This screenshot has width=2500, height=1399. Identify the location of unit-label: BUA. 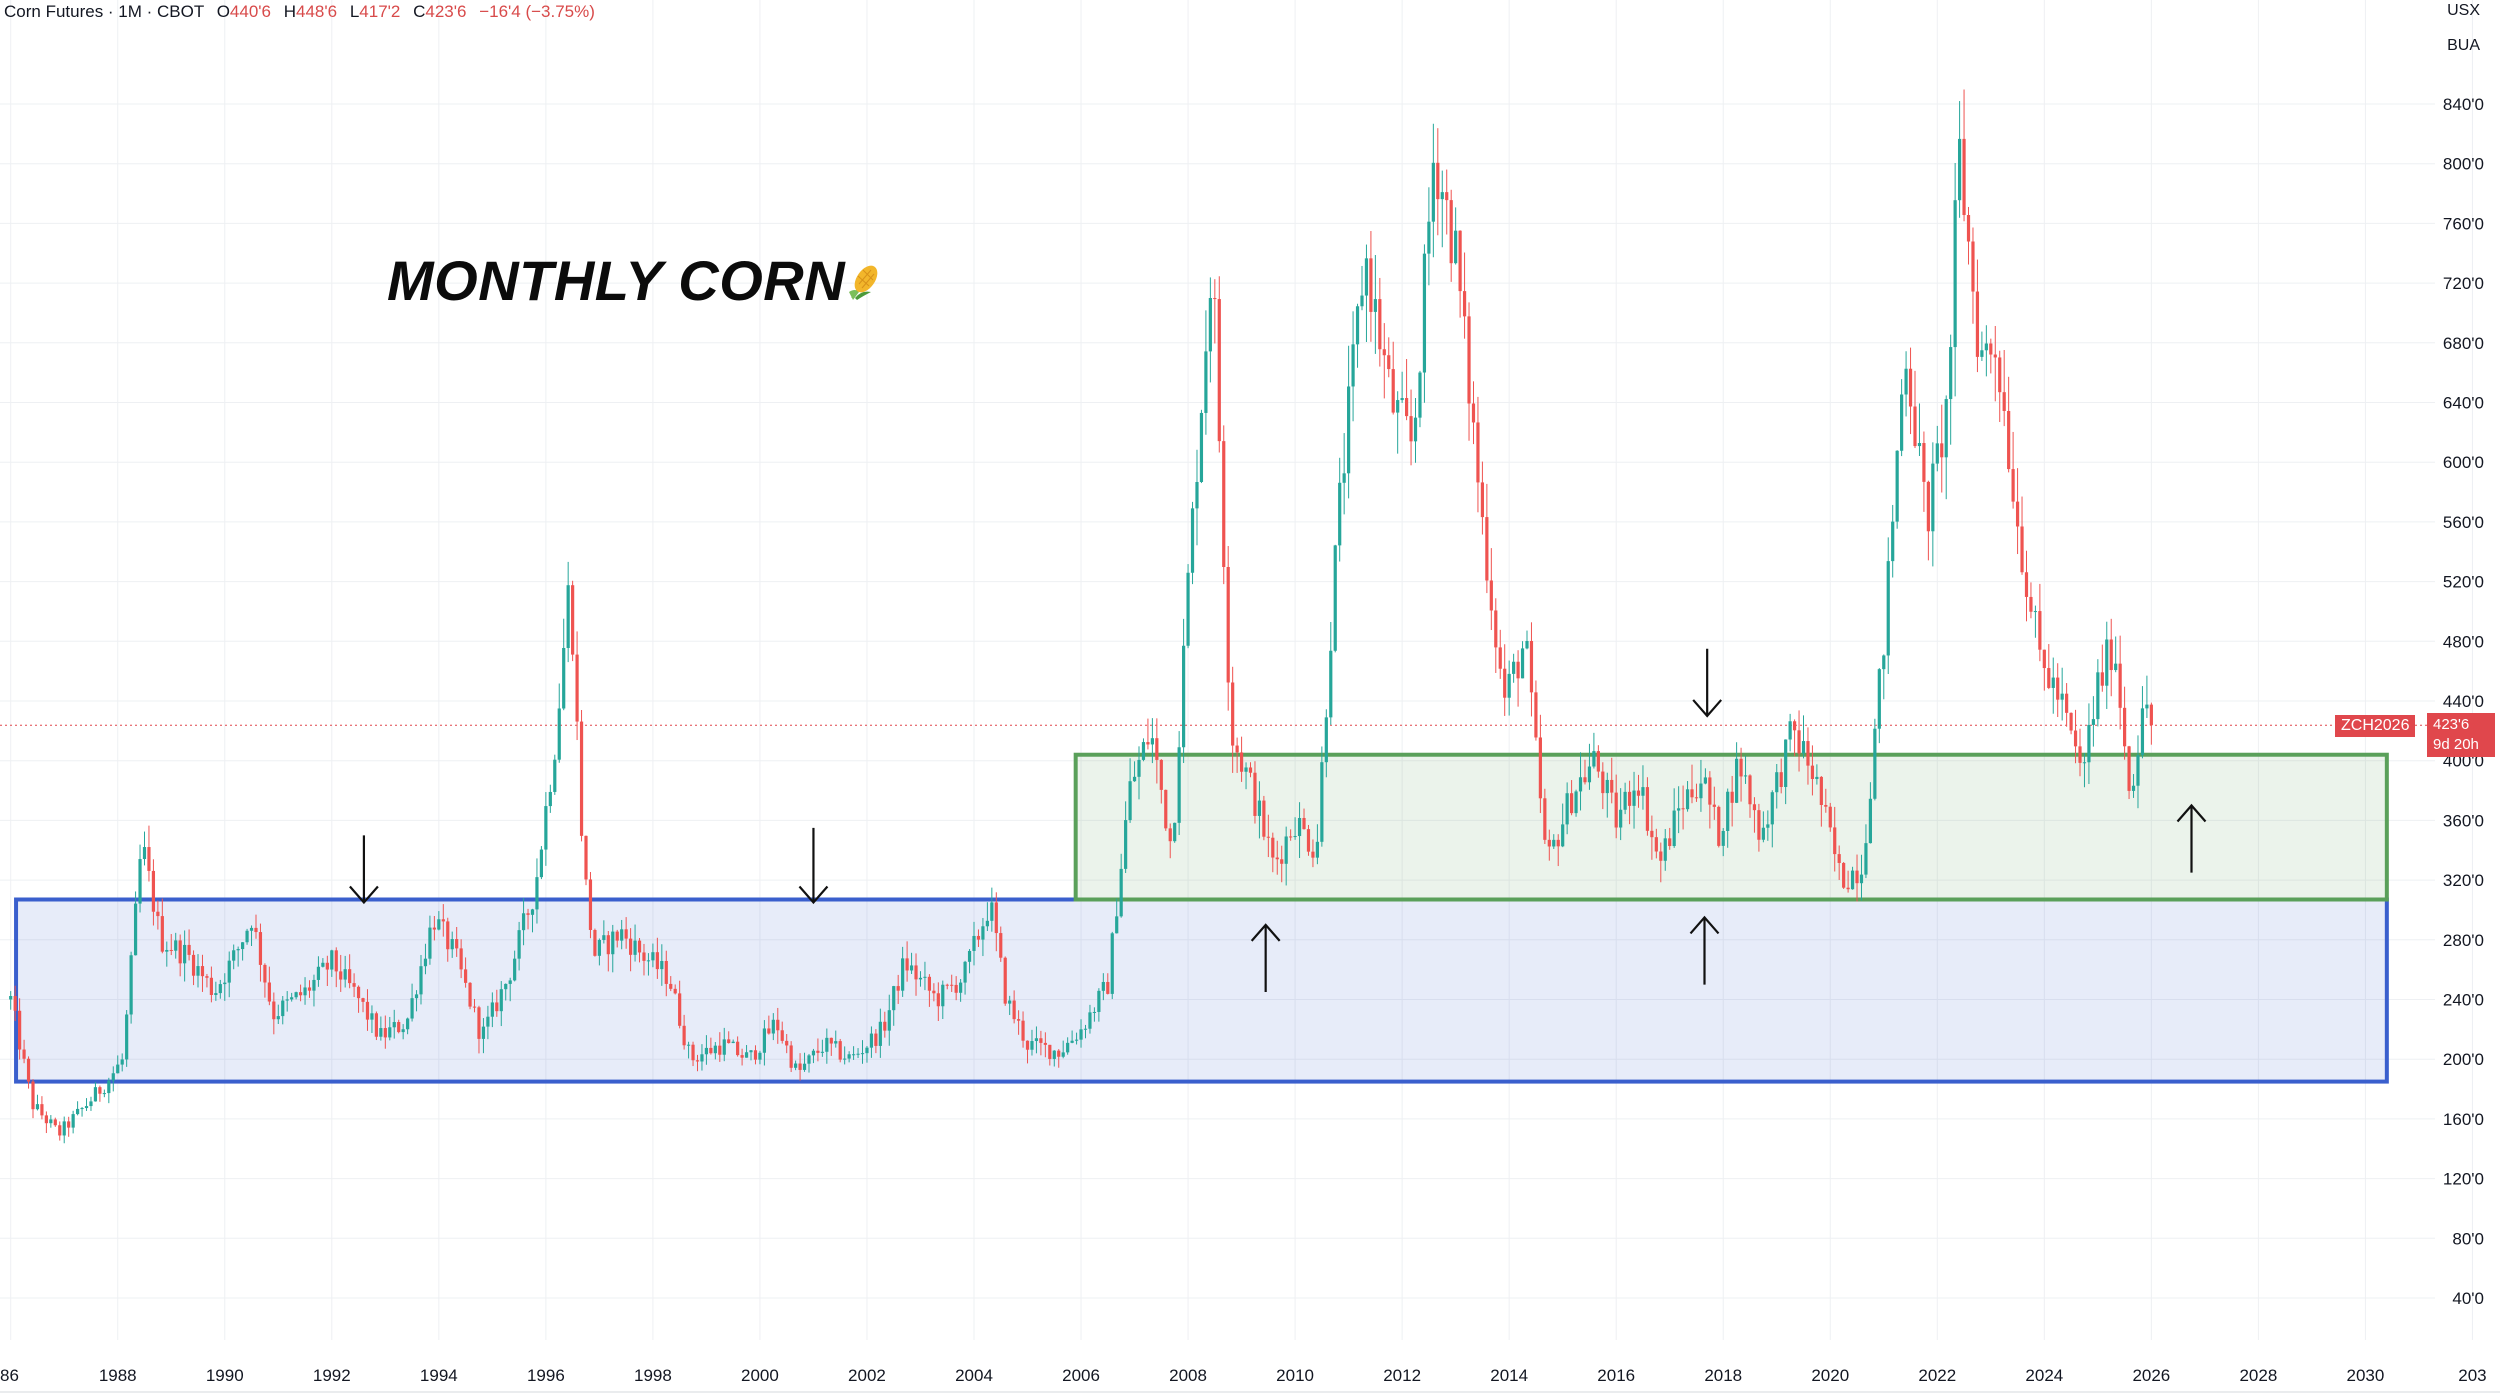
(2463, 45).